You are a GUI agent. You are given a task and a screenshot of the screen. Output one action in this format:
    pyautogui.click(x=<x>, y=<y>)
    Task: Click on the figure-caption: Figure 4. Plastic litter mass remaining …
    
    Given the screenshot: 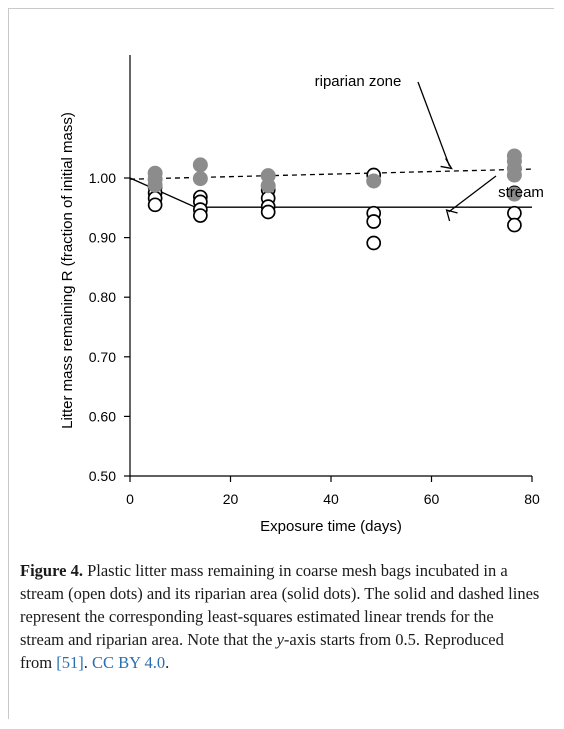 What is the action you would take?
    pyautogui.click(x=280, y=616)
    